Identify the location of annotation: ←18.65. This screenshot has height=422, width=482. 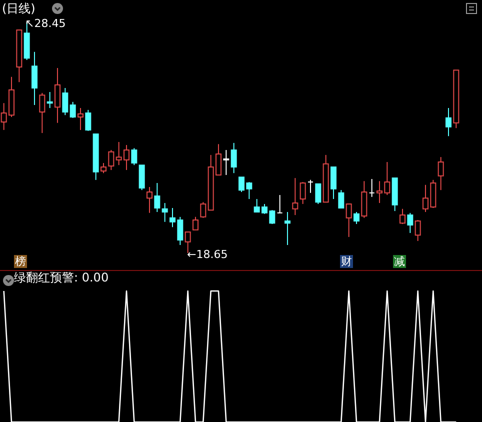
(207, 254).